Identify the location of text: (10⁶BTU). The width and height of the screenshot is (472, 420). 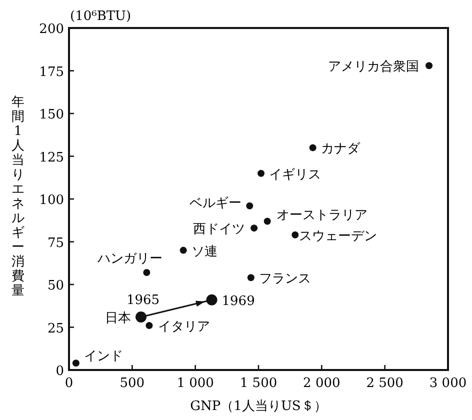
(101, 16).